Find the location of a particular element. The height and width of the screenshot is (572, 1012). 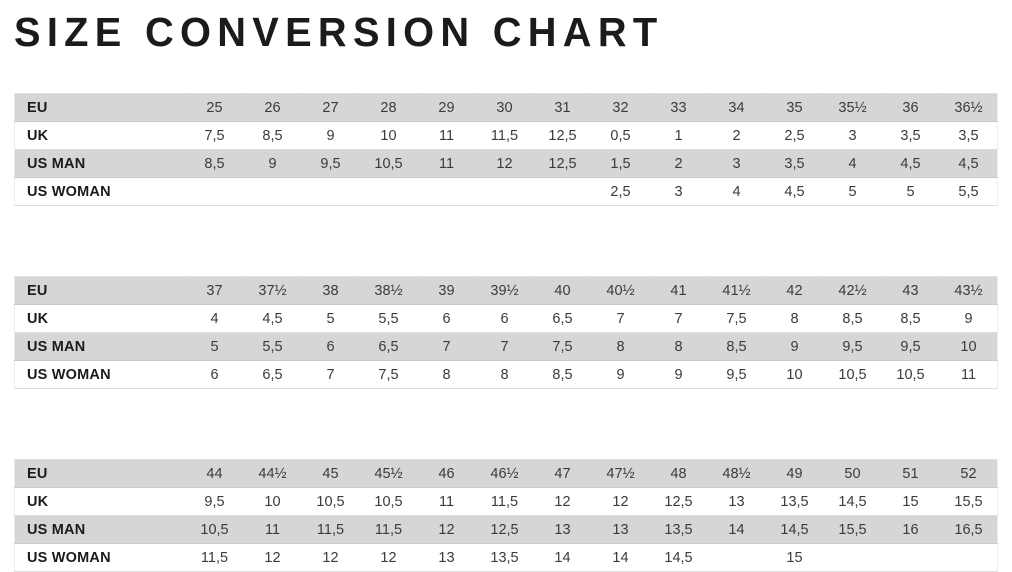

size-cell: 32 is located at coordinates (620, 107).